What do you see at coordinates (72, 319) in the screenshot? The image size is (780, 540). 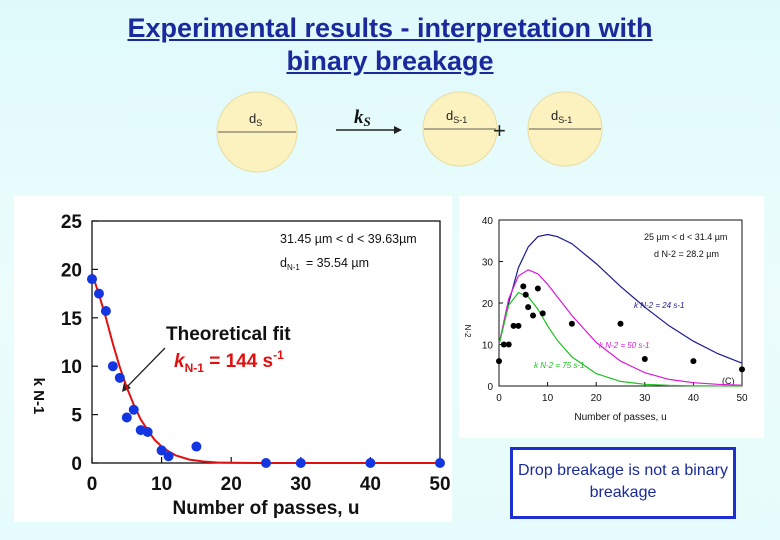 I see `y-tick-label: 15` at bounding box center [72, 319].